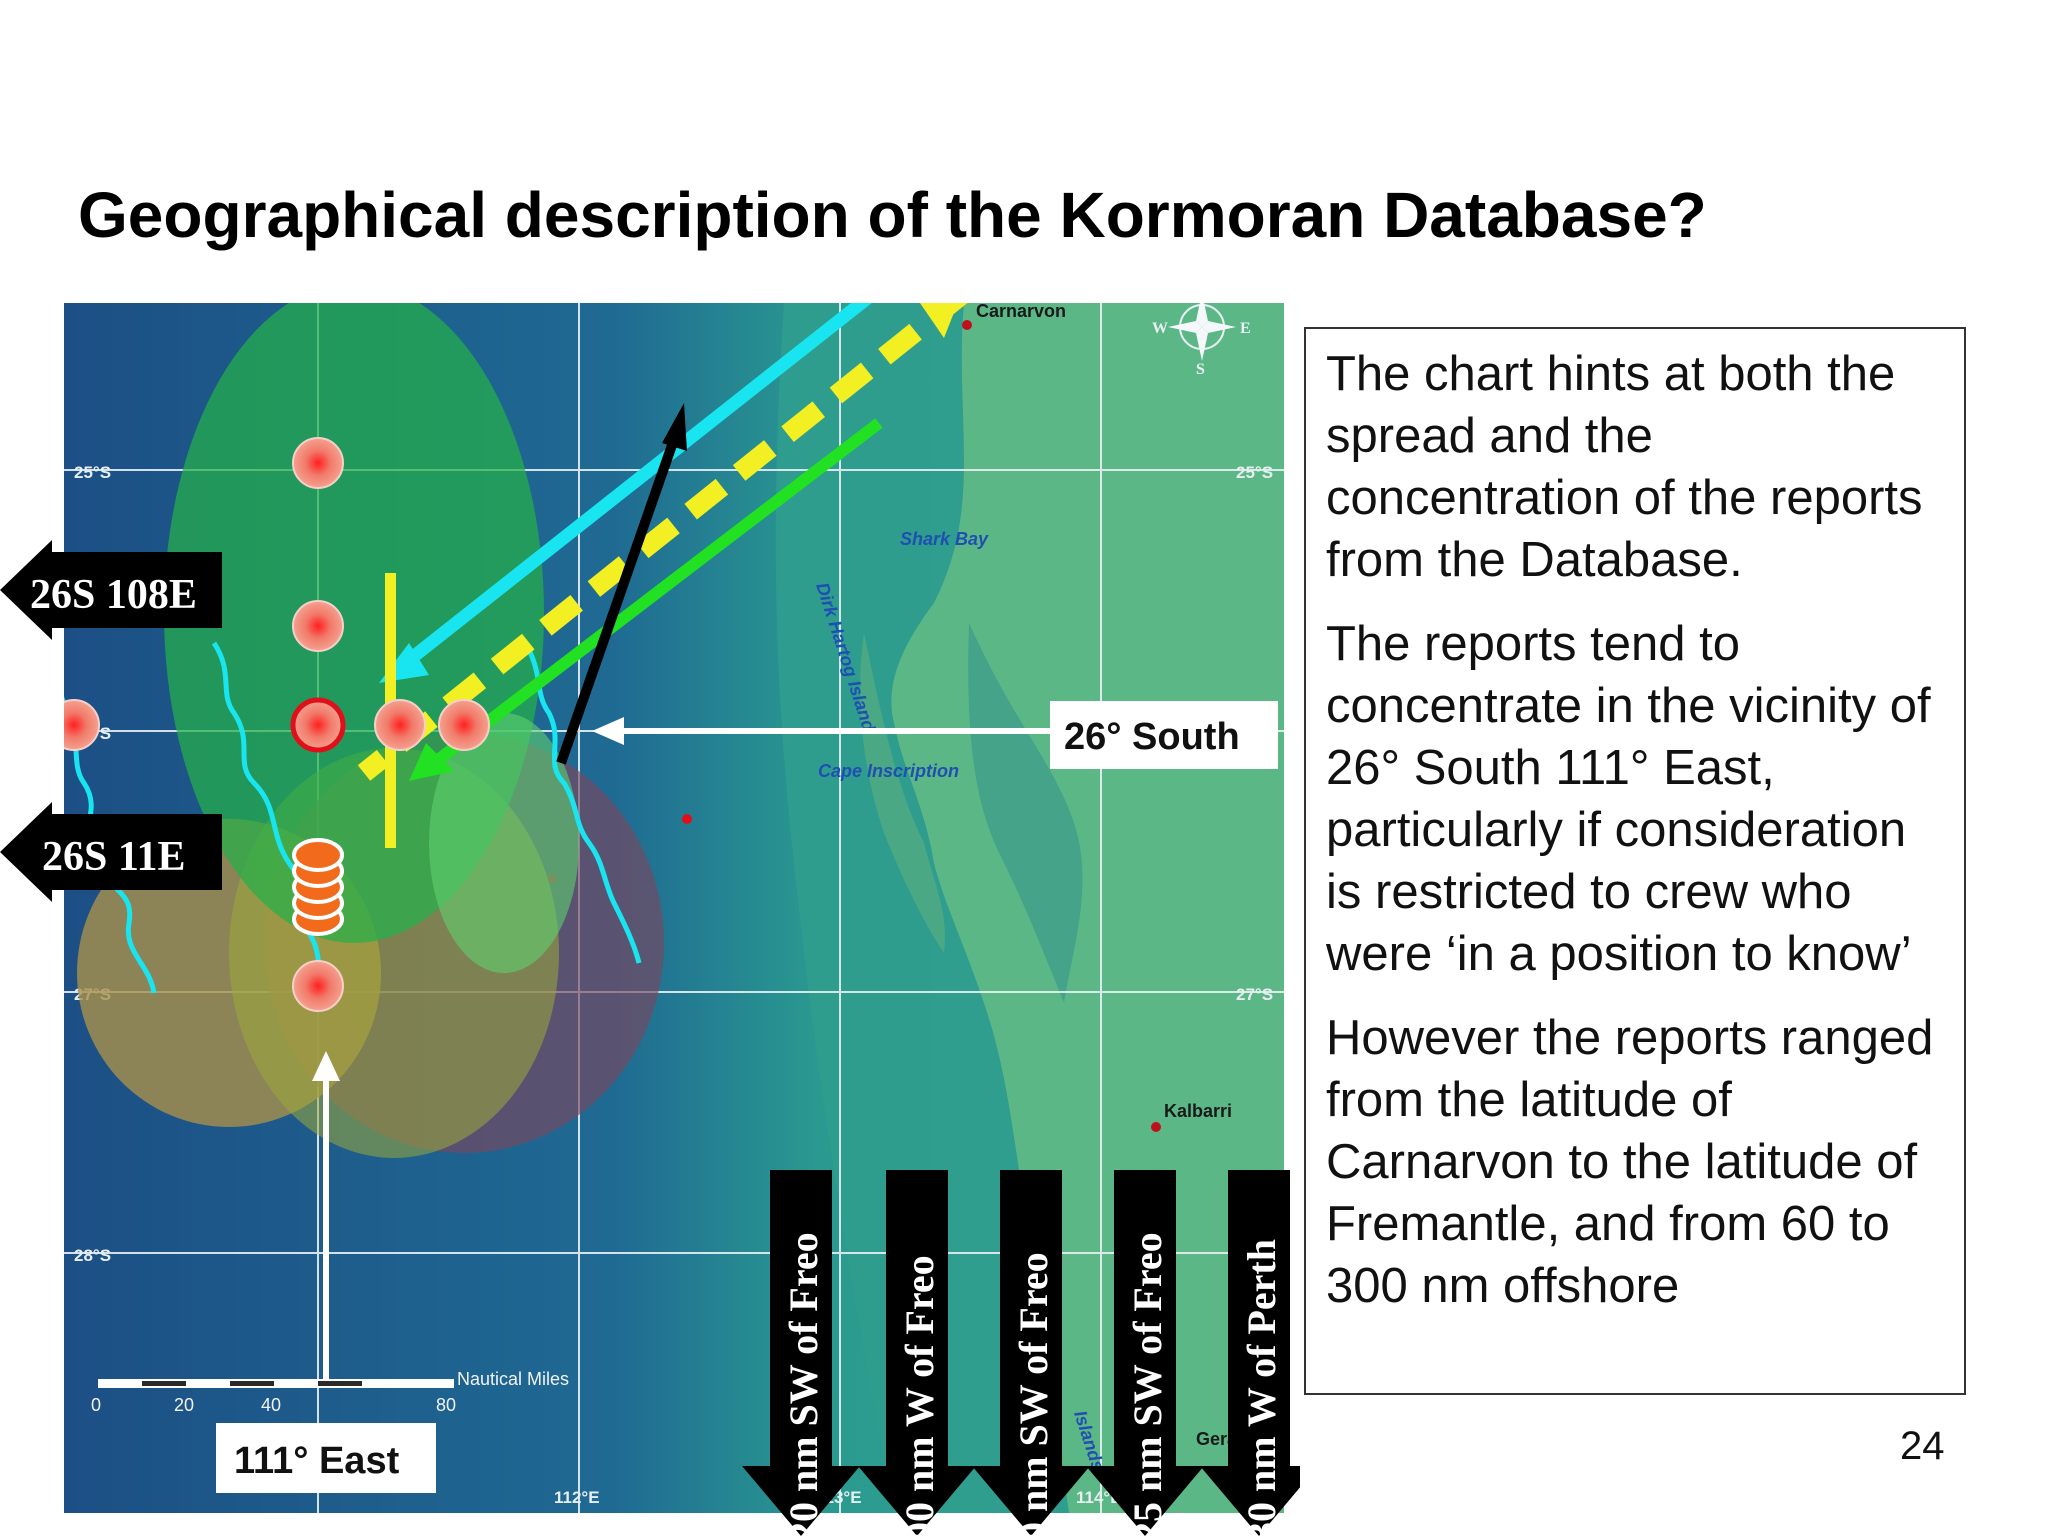 This screenshot has height=1536, width=2048. Describe the element at coordinates (92, 1255) in the screenshot. I see `lat-tick-28-left: 28°S` at that location.